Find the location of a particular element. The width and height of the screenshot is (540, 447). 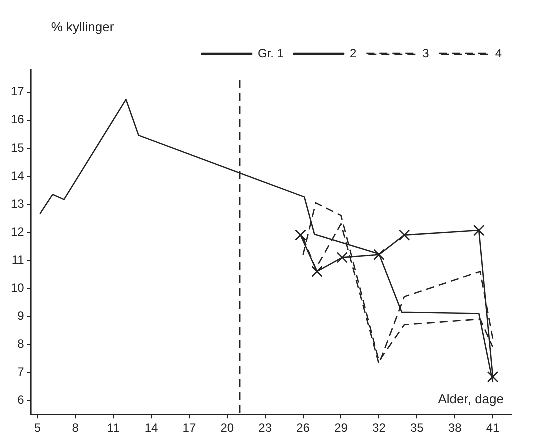

x-tick-label: 38 is located at coordinates (455, 428).